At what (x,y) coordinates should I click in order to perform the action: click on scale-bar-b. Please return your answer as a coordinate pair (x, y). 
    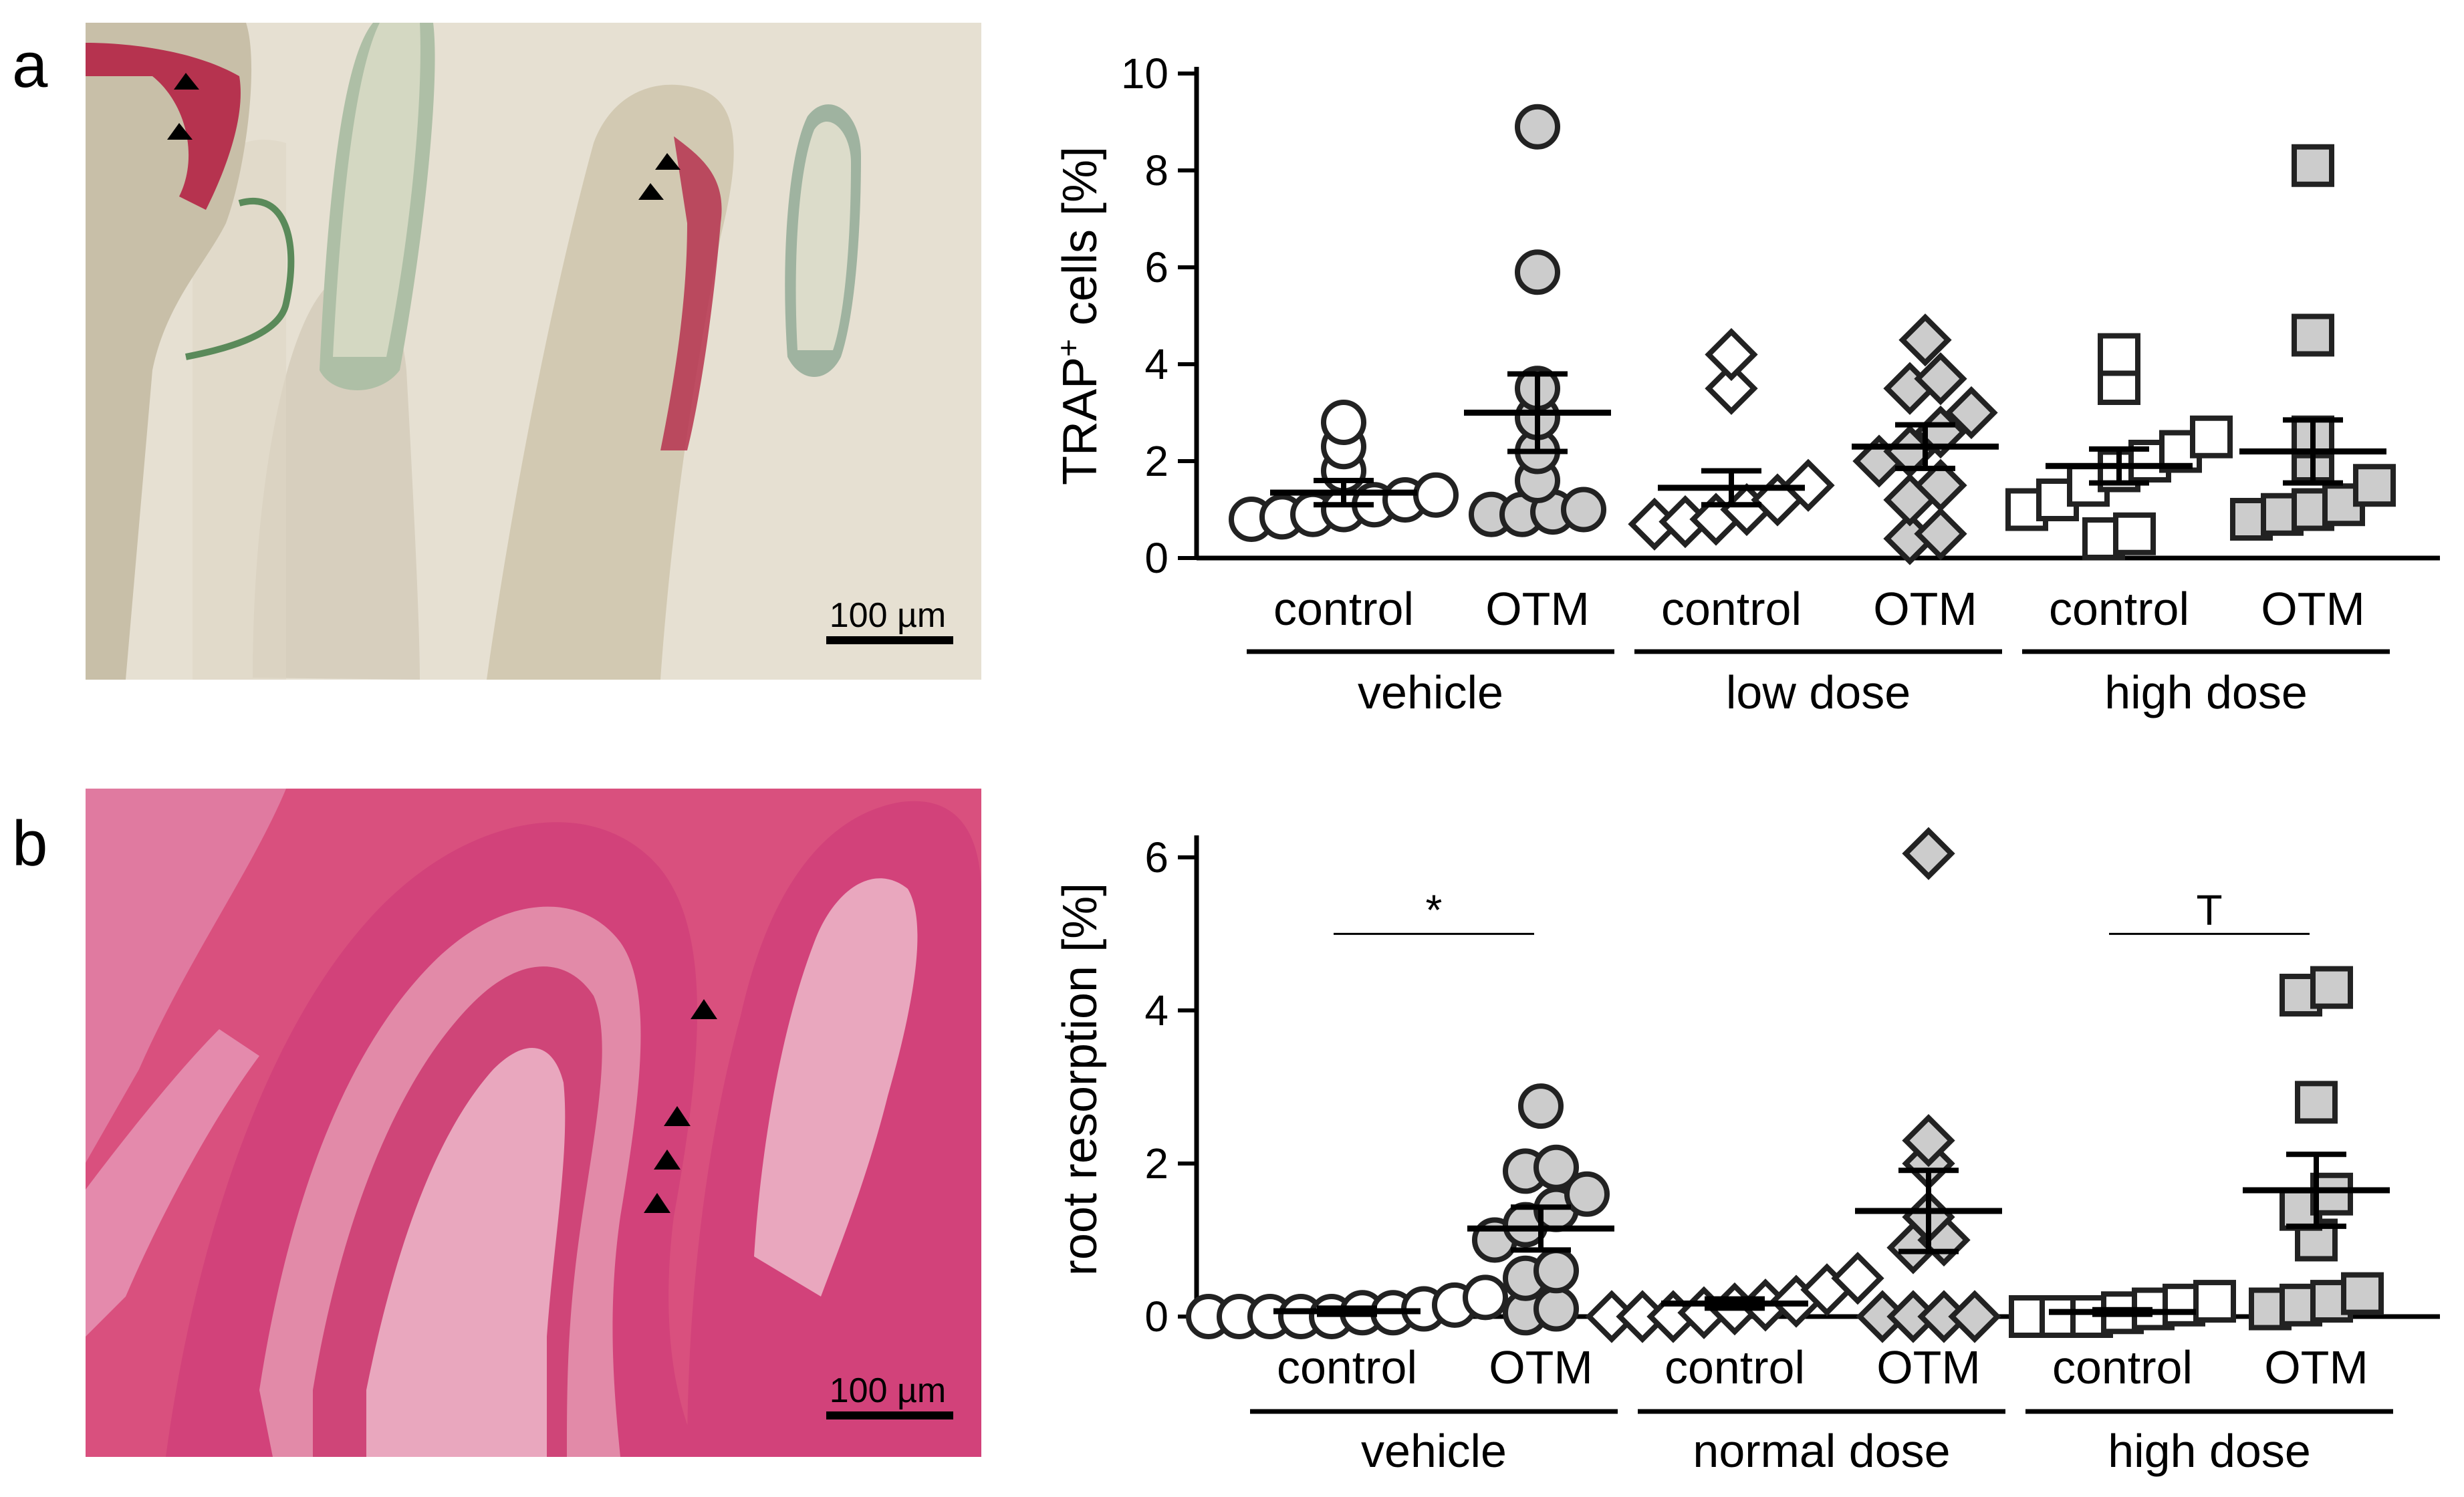
    Looking at the image, I should click on (889, 1415).